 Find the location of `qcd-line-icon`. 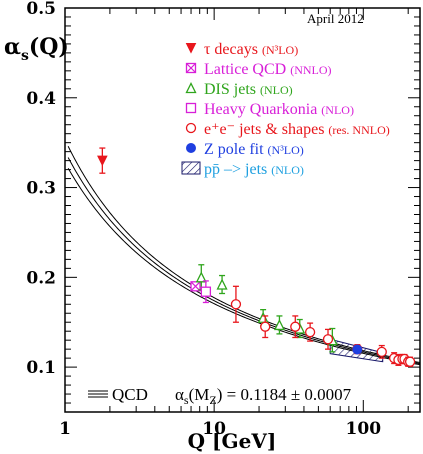

qcd-line-icon is located at coordinates (98, 394).